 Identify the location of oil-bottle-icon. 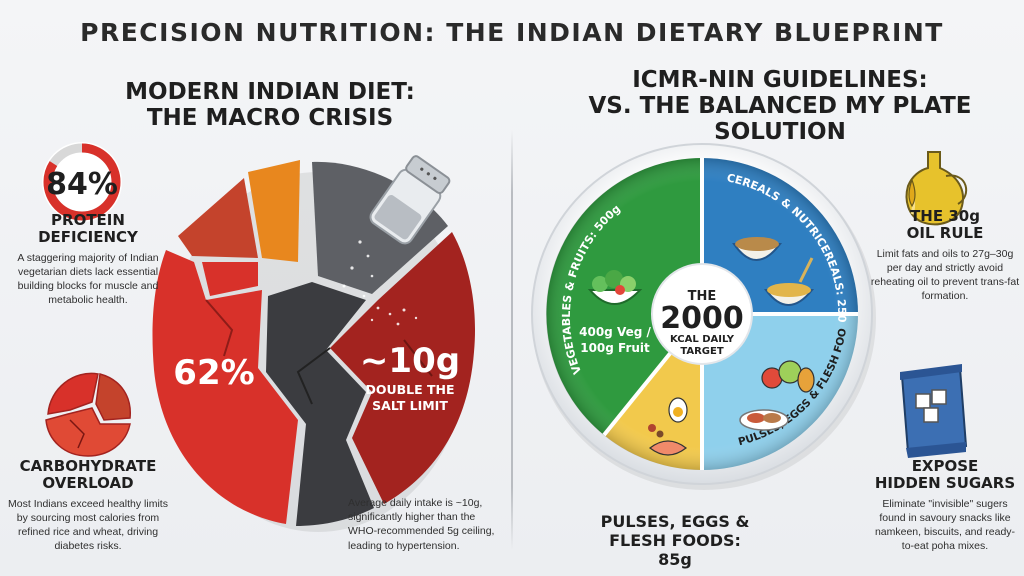
(936, 188).